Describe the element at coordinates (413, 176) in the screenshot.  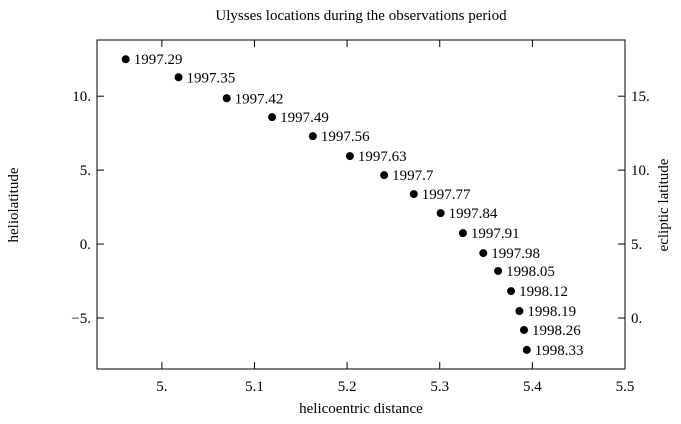
I see `point-label: 1997.7` at that location.